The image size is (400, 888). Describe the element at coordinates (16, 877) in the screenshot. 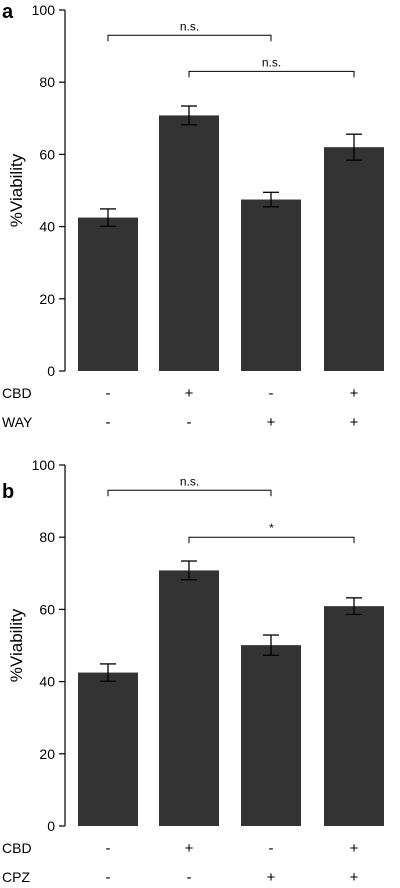

I see `treatment-label: CPZ` at that location.